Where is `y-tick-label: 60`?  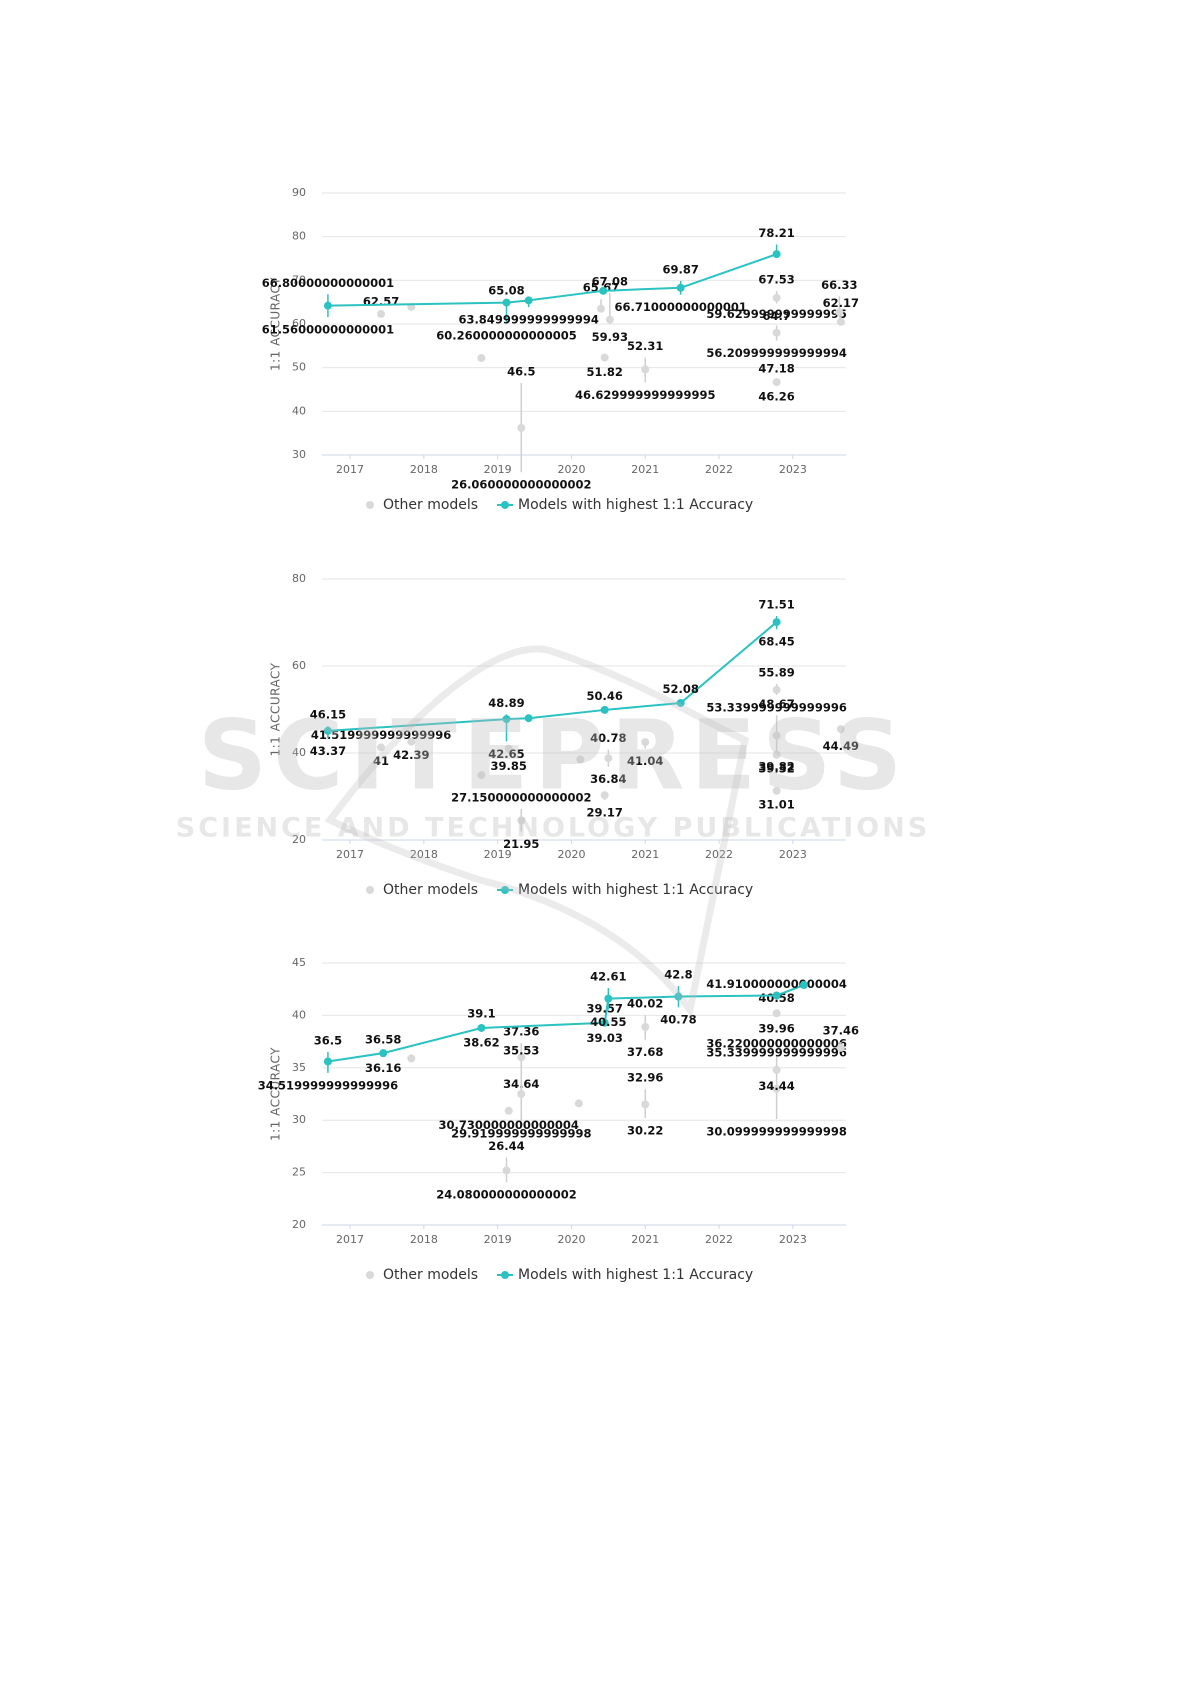 y-tick-label: 60 is located at coordinates (299, 323).